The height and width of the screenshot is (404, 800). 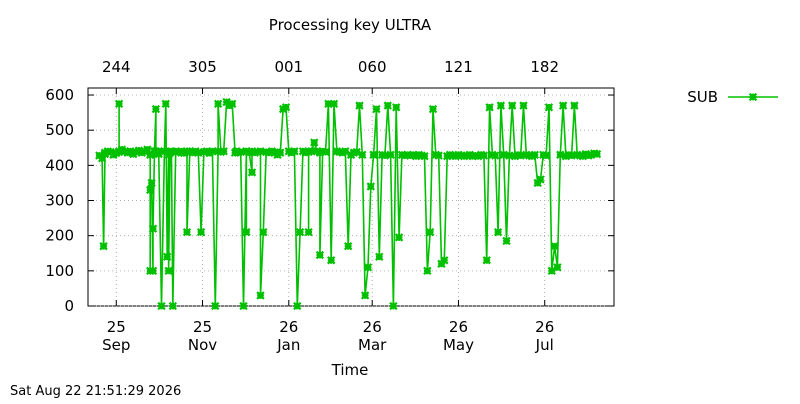 What do you see at coordinates (288, 67) in the screenshot?
I see `x-top-tick-label: 001` at bounding box center [288, 67].